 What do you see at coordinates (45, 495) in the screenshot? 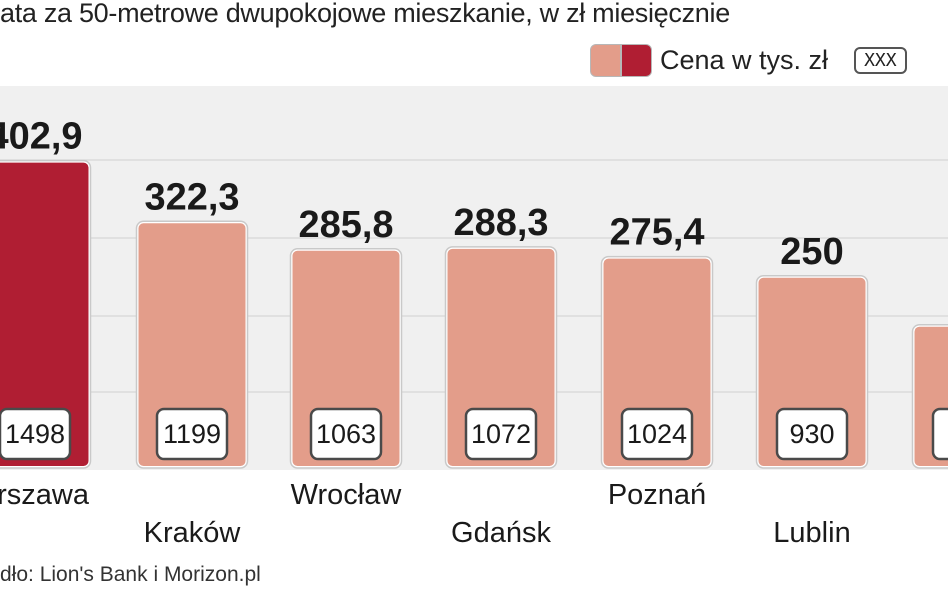
I see `category-label: arszawa` at bounding box center [45, 495].